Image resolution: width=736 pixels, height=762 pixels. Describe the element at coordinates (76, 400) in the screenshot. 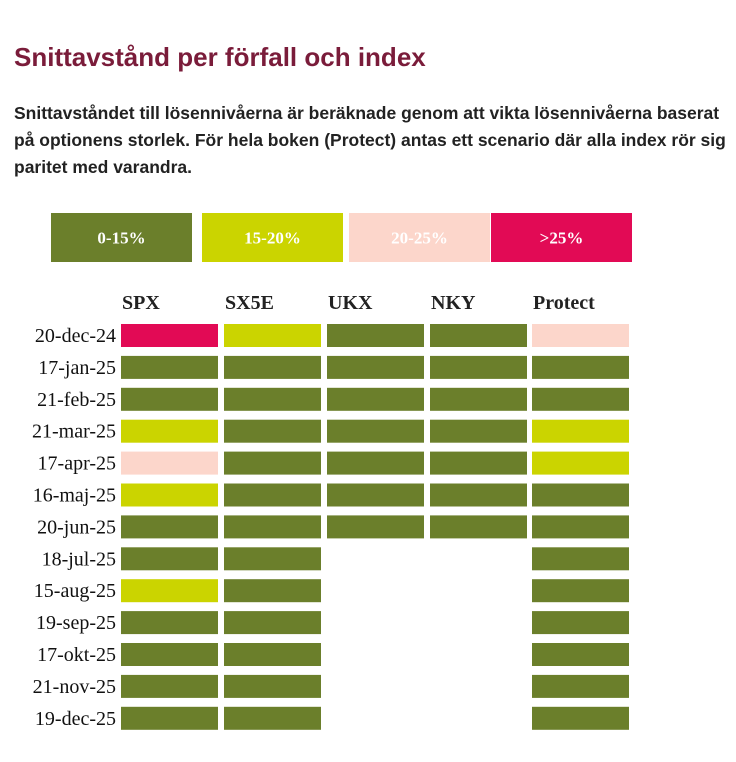

I see `row-label: 21-feb-25` at that location.